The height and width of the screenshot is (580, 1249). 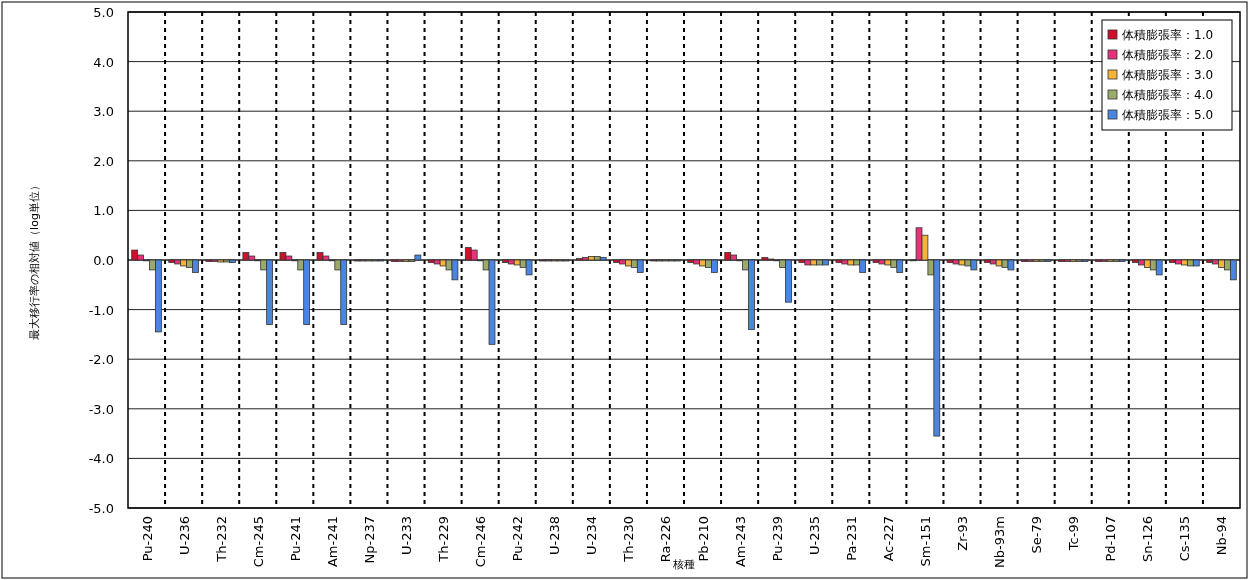 What do you see at coordinates (481, 542) in the screenshot?
I see `x-tick-label: Cm-246` at bounding box center [481, 542].